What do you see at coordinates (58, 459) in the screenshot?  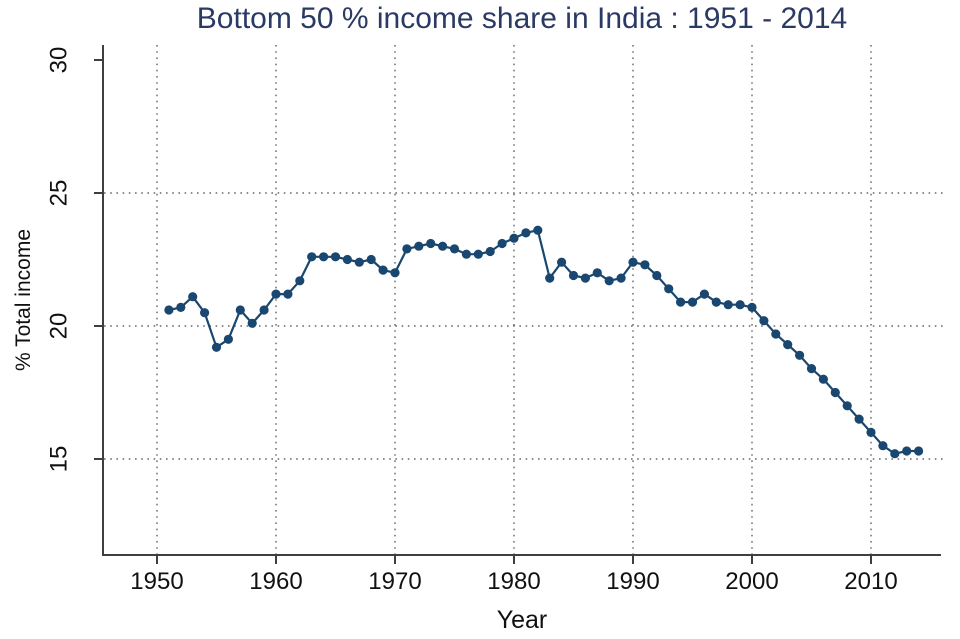 I see `y-tick-label: 15` at bounding box center [58, 459].